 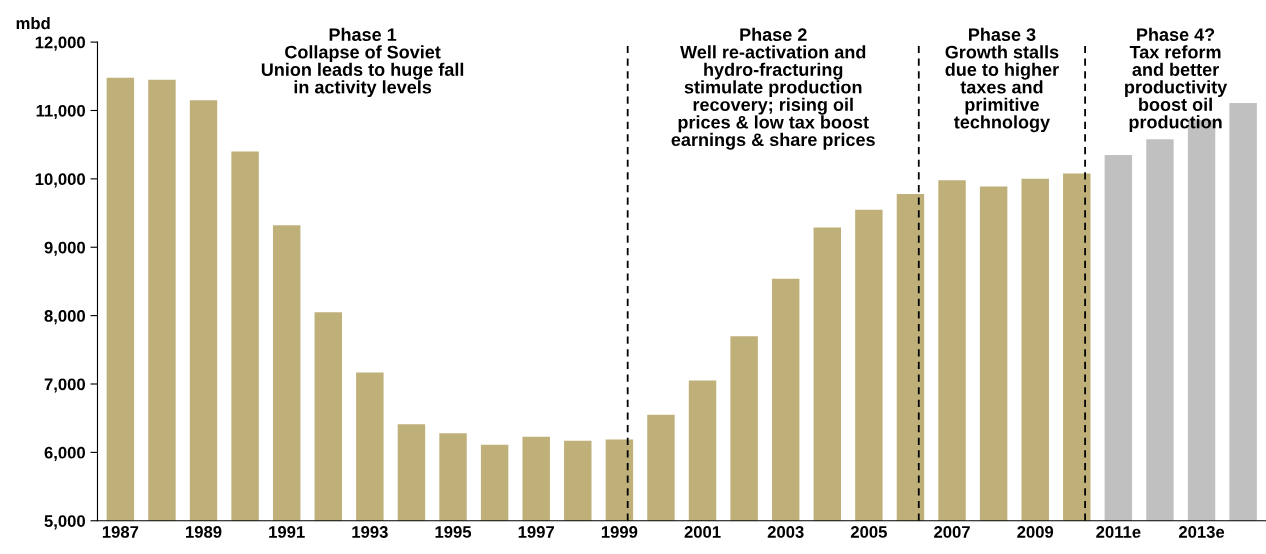 I want to click on x-tick-label: 1991, so click(x=287, y=532).